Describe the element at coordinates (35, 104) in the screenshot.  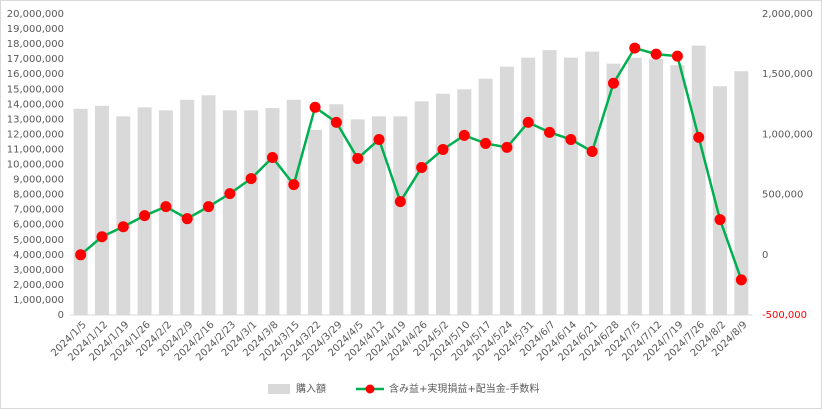
I see `y-tick-label: 14,000,000` at that location.